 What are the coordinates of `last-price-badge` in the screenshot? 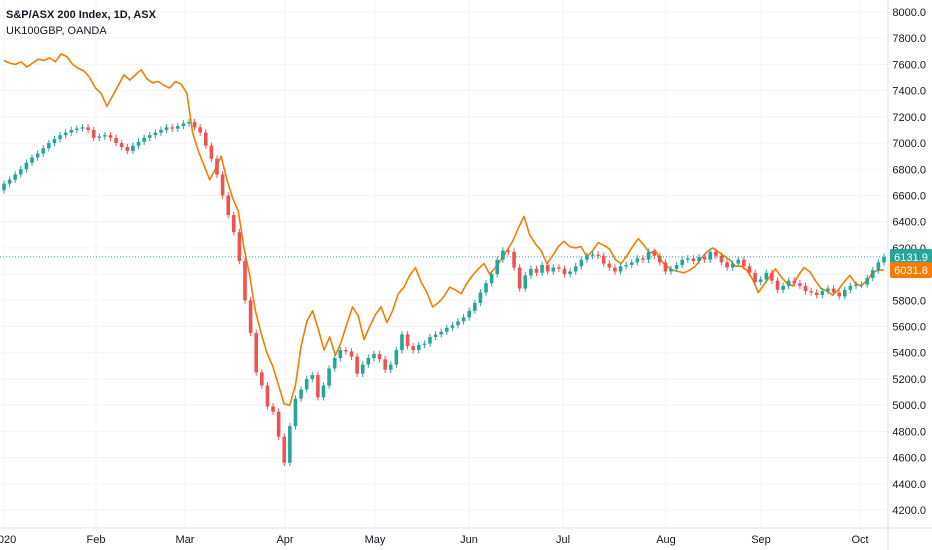 It's located at (911, 256).